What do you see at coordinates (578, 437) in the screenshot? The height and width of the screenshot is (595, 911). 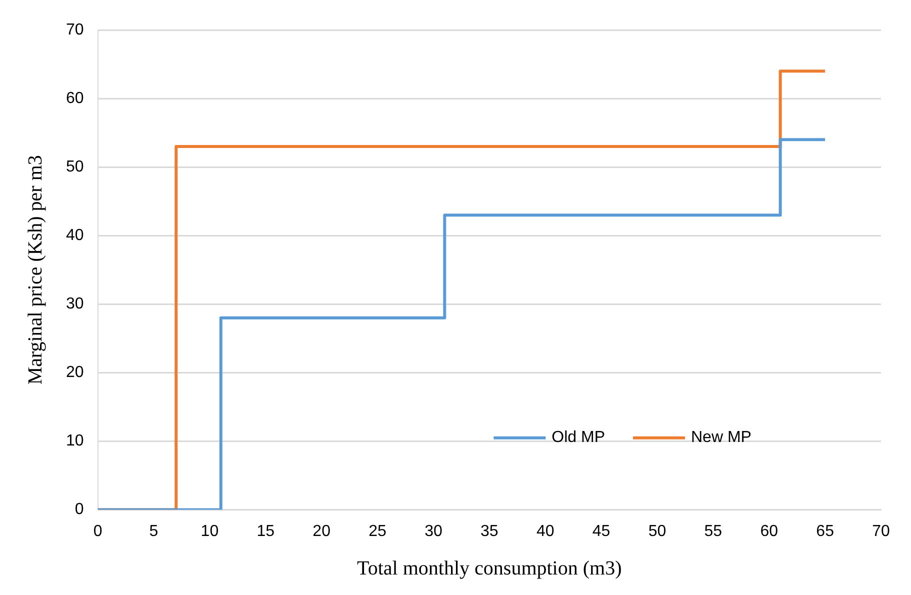 I see `legend-label: Old MP` at bounding box center [578, 437].